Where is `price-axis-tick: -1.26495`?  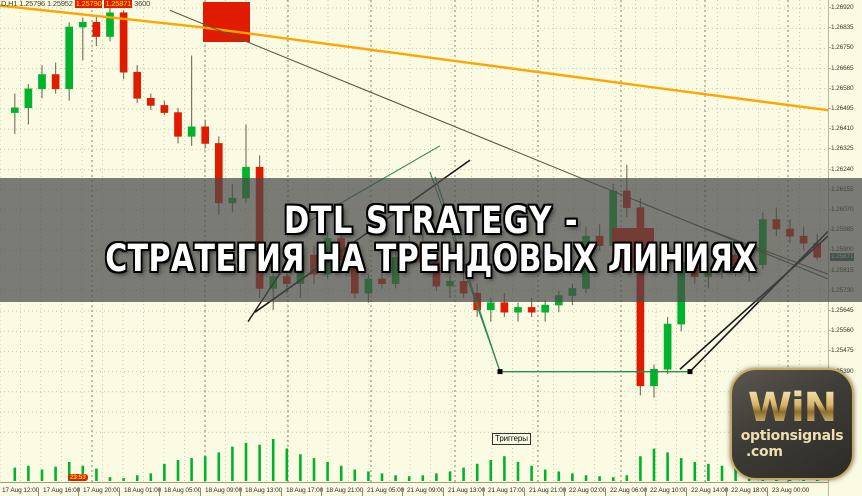
price-axis-tick: -1.26495 is located at coordinates (841, 108).